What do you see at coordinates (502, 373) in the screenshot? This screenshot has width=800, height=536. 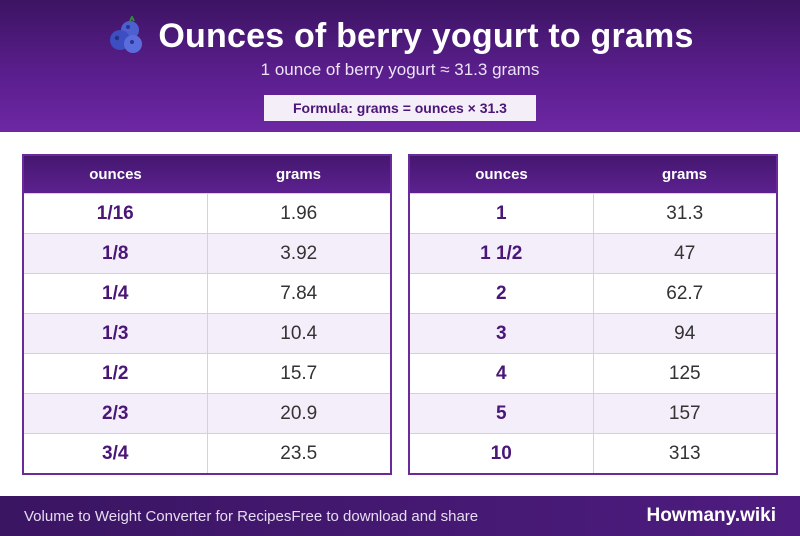 I see `ounces-cell: 4` at bounding box center [502, 373].